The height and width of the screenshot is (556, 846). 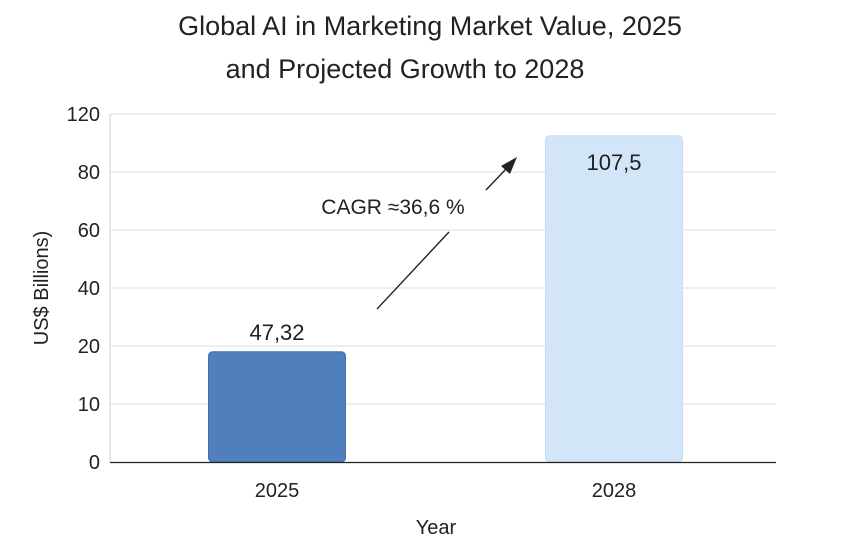 What do you see at coordinates (89, 173) in the screenshot?
I see `y-tick-label: 80` at bounding box center [89, 173].